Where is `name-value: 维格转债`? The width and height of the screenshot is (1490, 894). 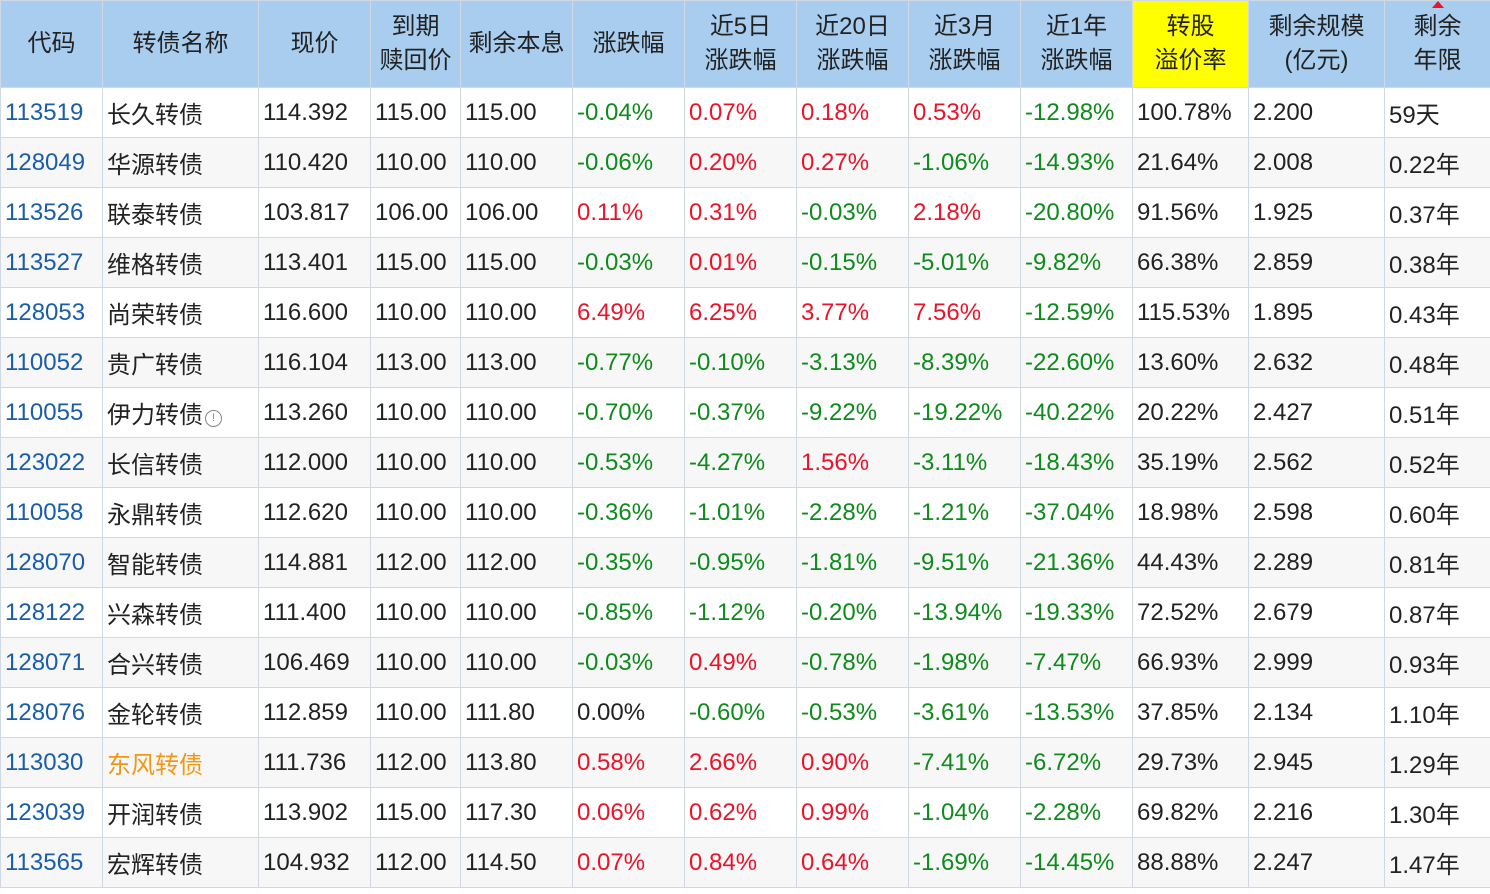
name-value: 维格转债 is located at coordinates (155, 265).